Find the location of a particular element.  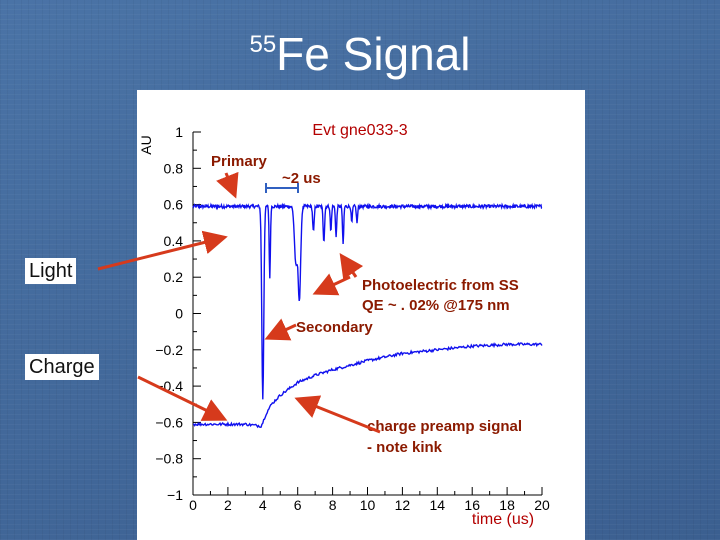

y-axis-label: AU is located at coordinates (146, 144).